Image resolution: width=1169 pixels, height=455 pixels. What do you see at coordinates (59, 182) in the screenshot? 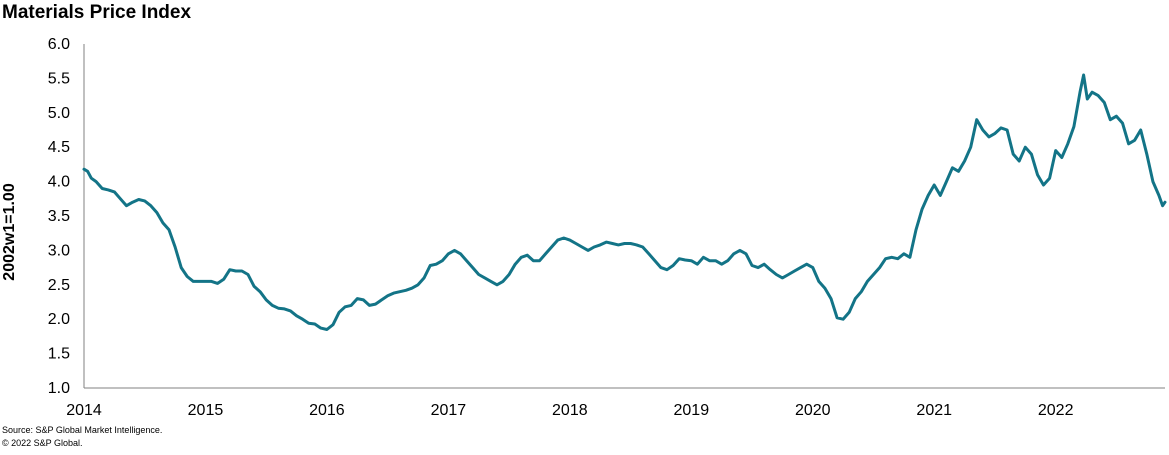
I see `y-tick-label: 4.0` at bounding box center [59, 182].